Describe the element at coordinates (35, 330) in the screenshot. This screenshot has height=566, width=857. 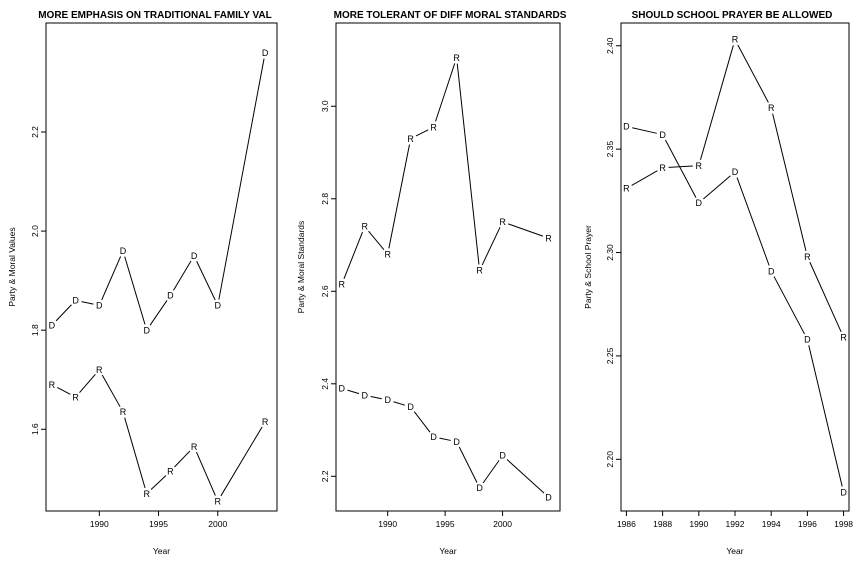
I see `y-tick-label: 1.8` at that location.